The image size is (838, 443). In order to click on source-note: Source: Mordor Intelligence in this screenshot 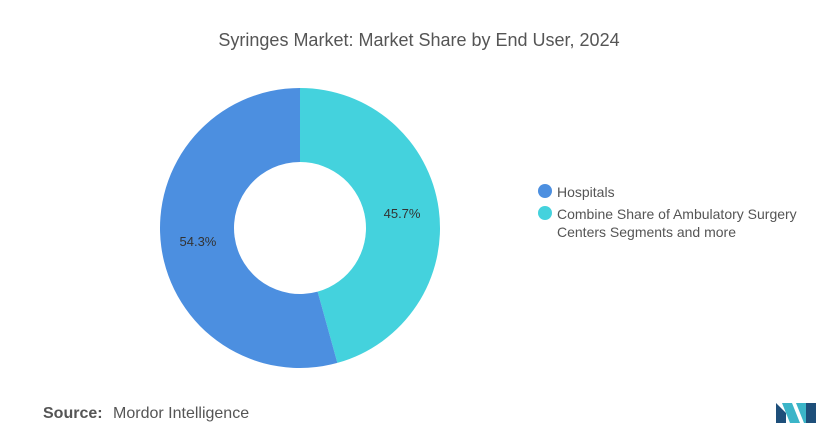, I will do `click(146, 414)`.